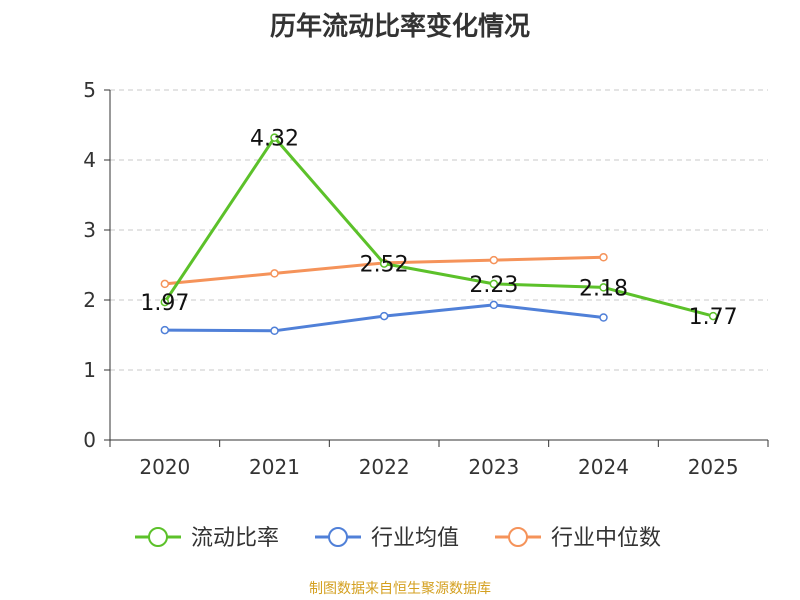 The width and height of the screenshot is (800, 600). What do you see at coordinates (400, 589) in the screenshot?
I see `source-note: 制图数据来自恒生聚源数据库` at bounding box center [400, 589].